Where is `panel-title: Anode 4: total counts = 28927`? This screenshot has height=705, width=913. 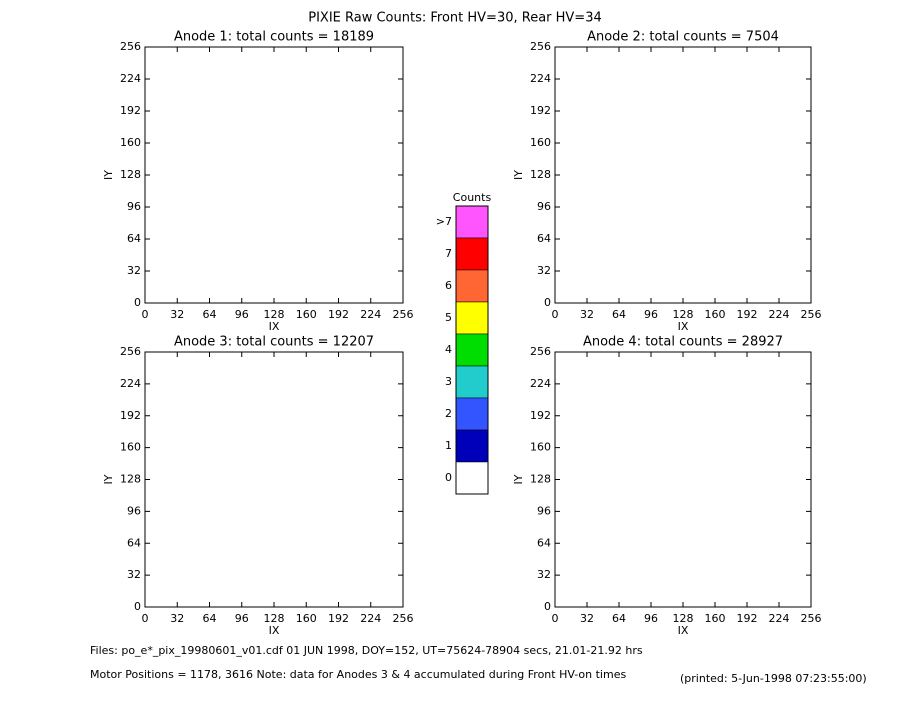
panel-title: Anode 4: total counts = 28927 is located at coordinates (683, 342).